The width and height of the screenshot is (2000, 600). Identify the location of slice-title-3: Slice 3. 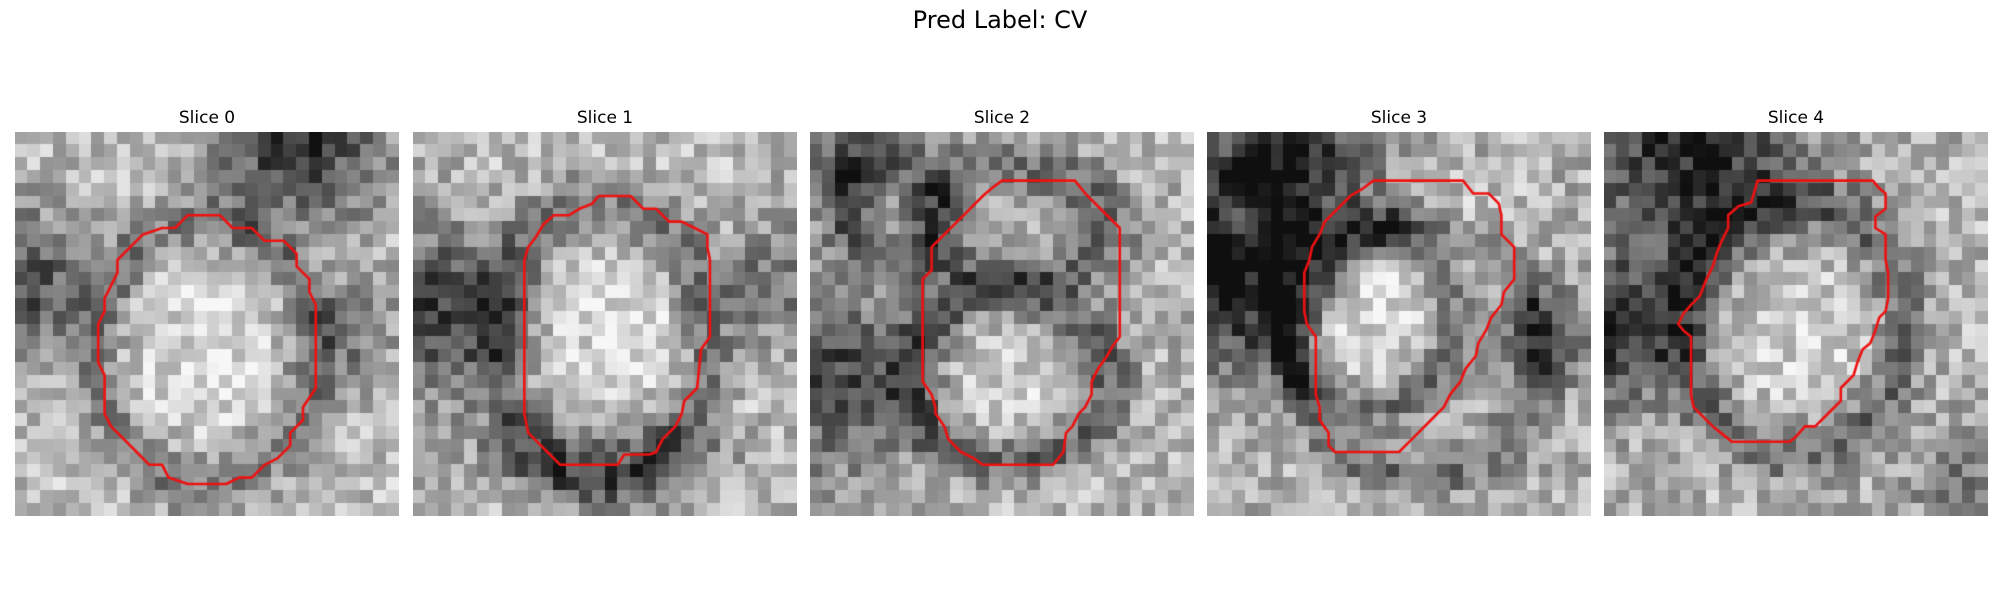
(1399, 118).